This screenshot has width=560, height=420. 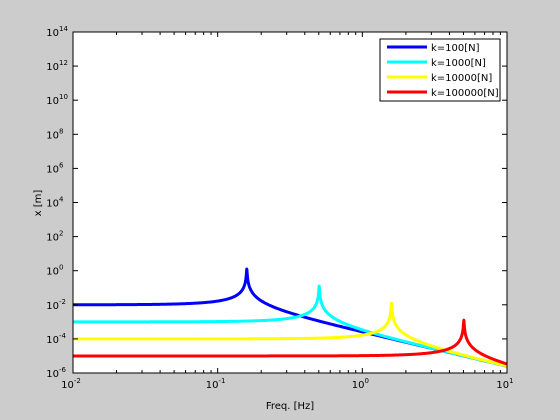 What do you see at coordinates (38, 203) in the screenshot?
I see `y-axis-label: x [m]` at bounding box center [38, 203].